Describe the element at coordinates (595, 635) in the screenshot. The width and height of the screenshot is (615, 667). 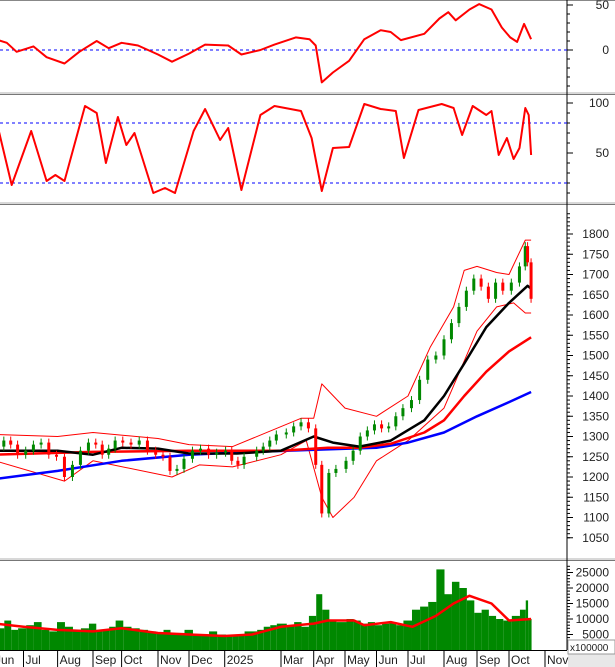
I see `volume-tick-label: 5000` at that location.